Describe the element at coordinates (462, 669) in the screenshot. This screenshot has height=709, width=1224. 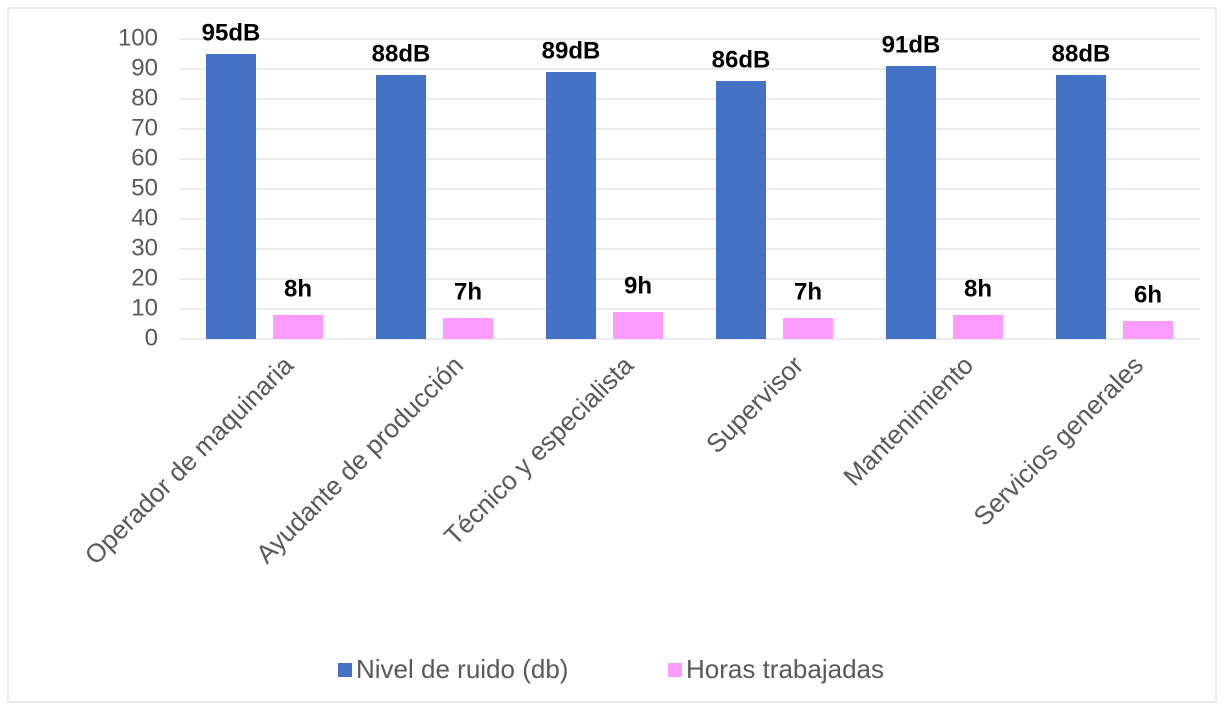
I see `legend-label: Nivel de ruido (db)` at that location.